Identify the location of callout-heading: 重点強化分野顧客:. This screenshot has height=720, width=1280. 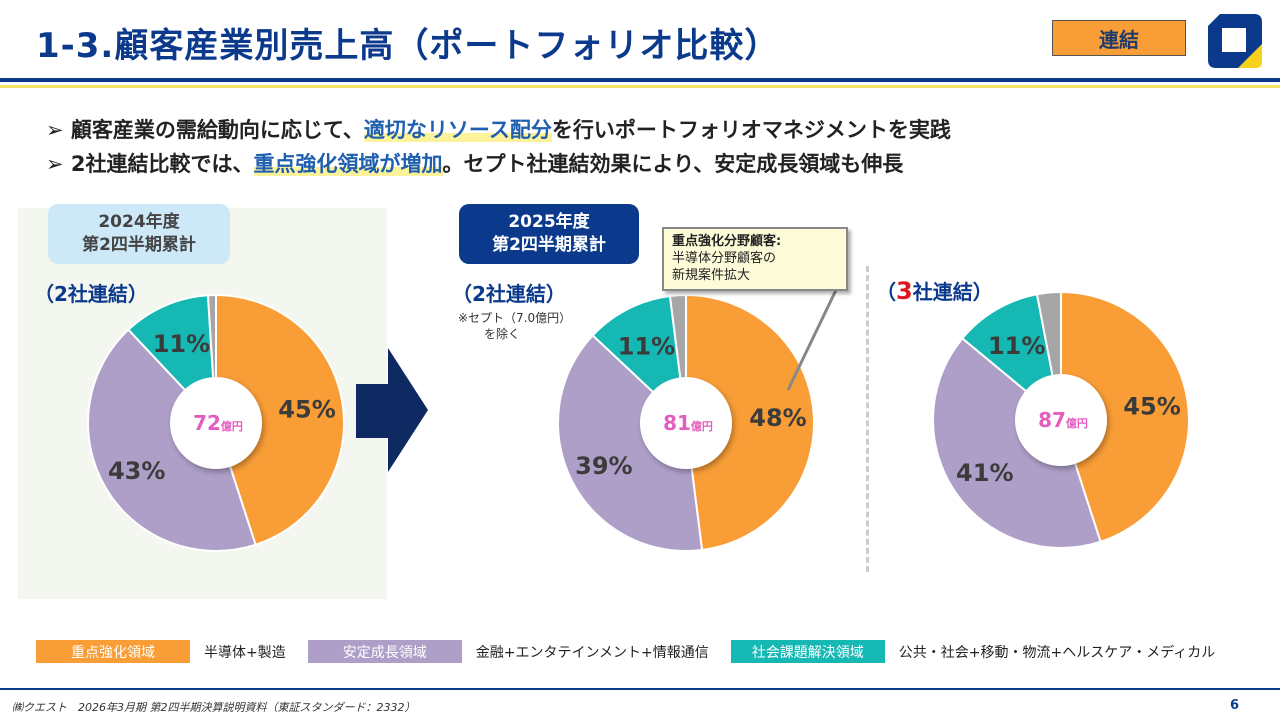
(727, 241).